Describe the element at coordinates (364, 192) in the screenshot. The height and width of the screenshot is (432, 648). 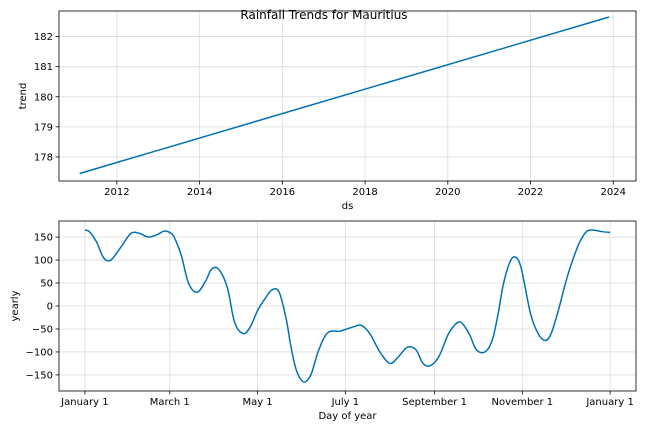
I see `trend-x-tick-label: 2018` at that location.